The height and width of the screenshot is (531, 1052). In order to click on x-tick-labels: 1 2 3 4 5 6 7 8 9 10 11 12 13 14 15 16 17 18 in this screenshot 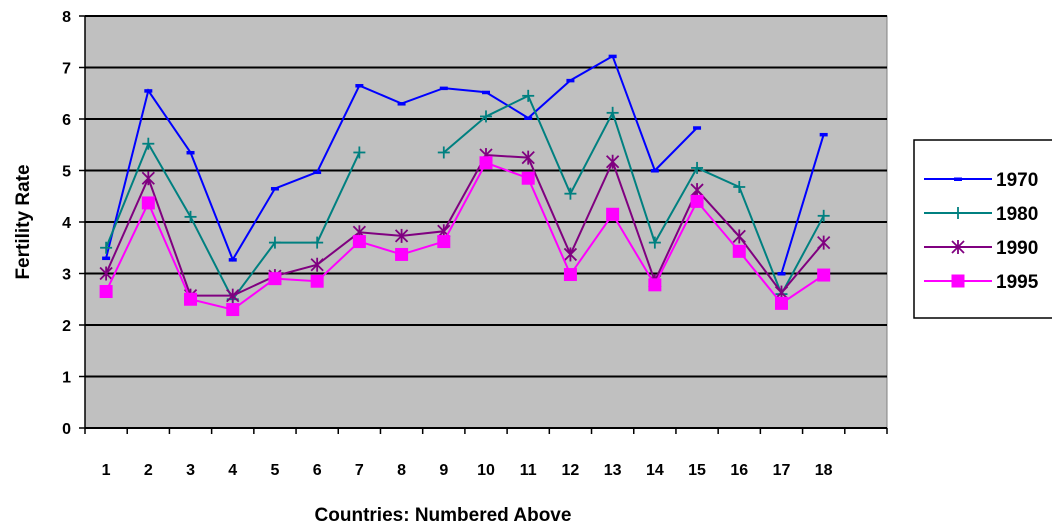, I will do `click(467, 470)`.